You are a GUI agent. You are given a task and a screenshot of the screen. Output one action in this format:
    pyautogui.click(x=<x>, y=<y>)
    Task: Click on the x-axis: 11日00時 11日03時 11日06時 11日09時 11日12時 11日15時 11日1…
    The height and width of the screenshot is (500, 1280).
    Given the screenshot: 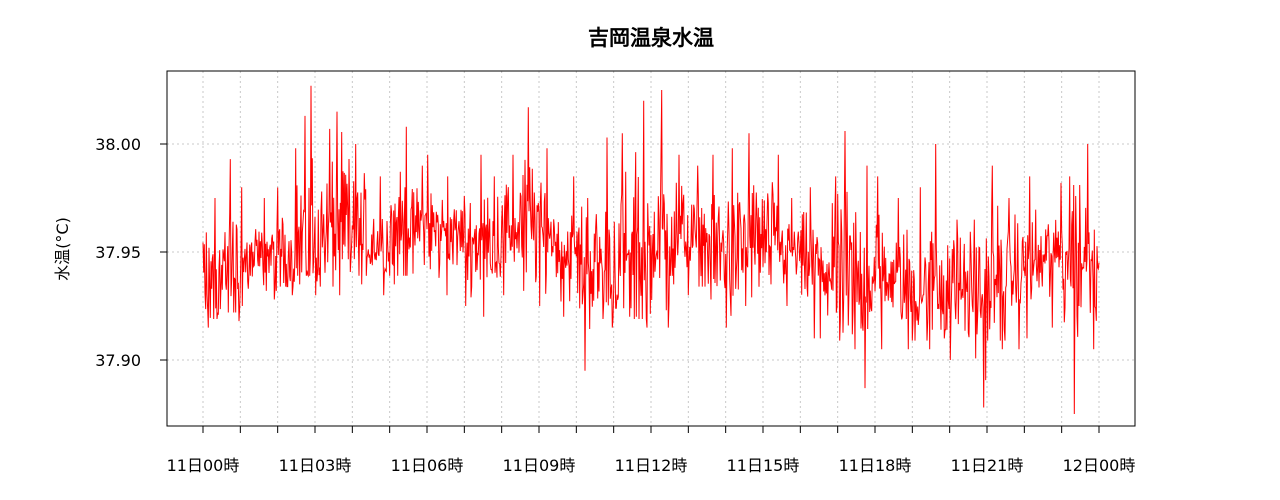 What is the action you would take?
    pyautogui.click(x=651, y=450)
    